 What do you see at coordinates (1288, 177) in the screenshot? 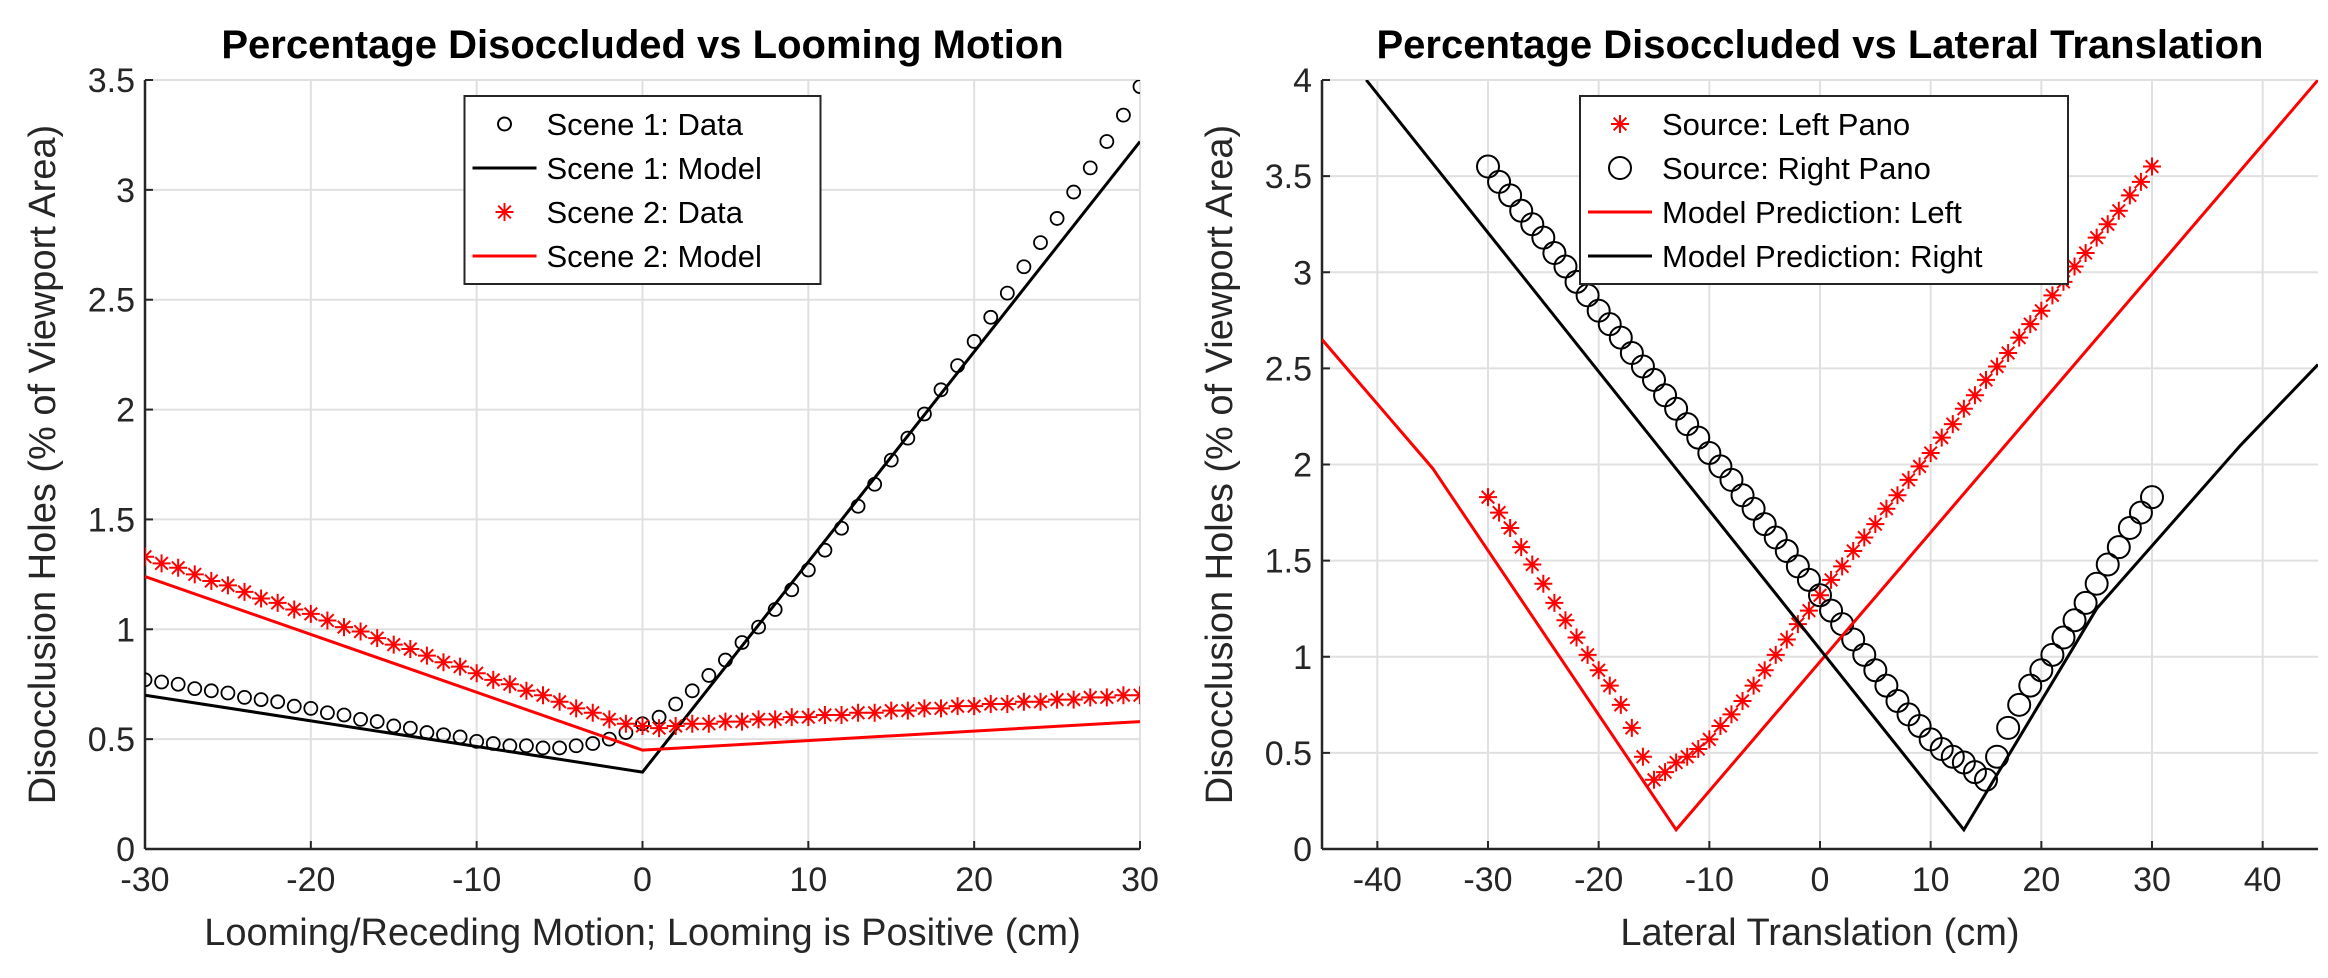
I see `y-tick-label: 3.5` at bounding box center [1288, 177].